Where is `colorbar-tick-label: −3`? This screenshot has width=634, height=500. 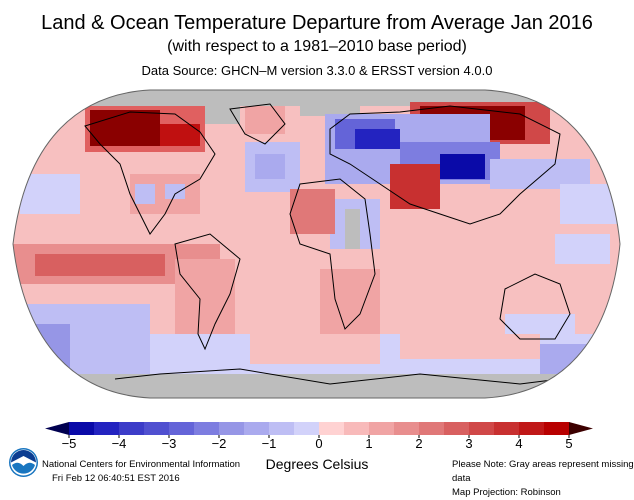 colorbar-tick-label: −3 is located at coordinates (169, 443).